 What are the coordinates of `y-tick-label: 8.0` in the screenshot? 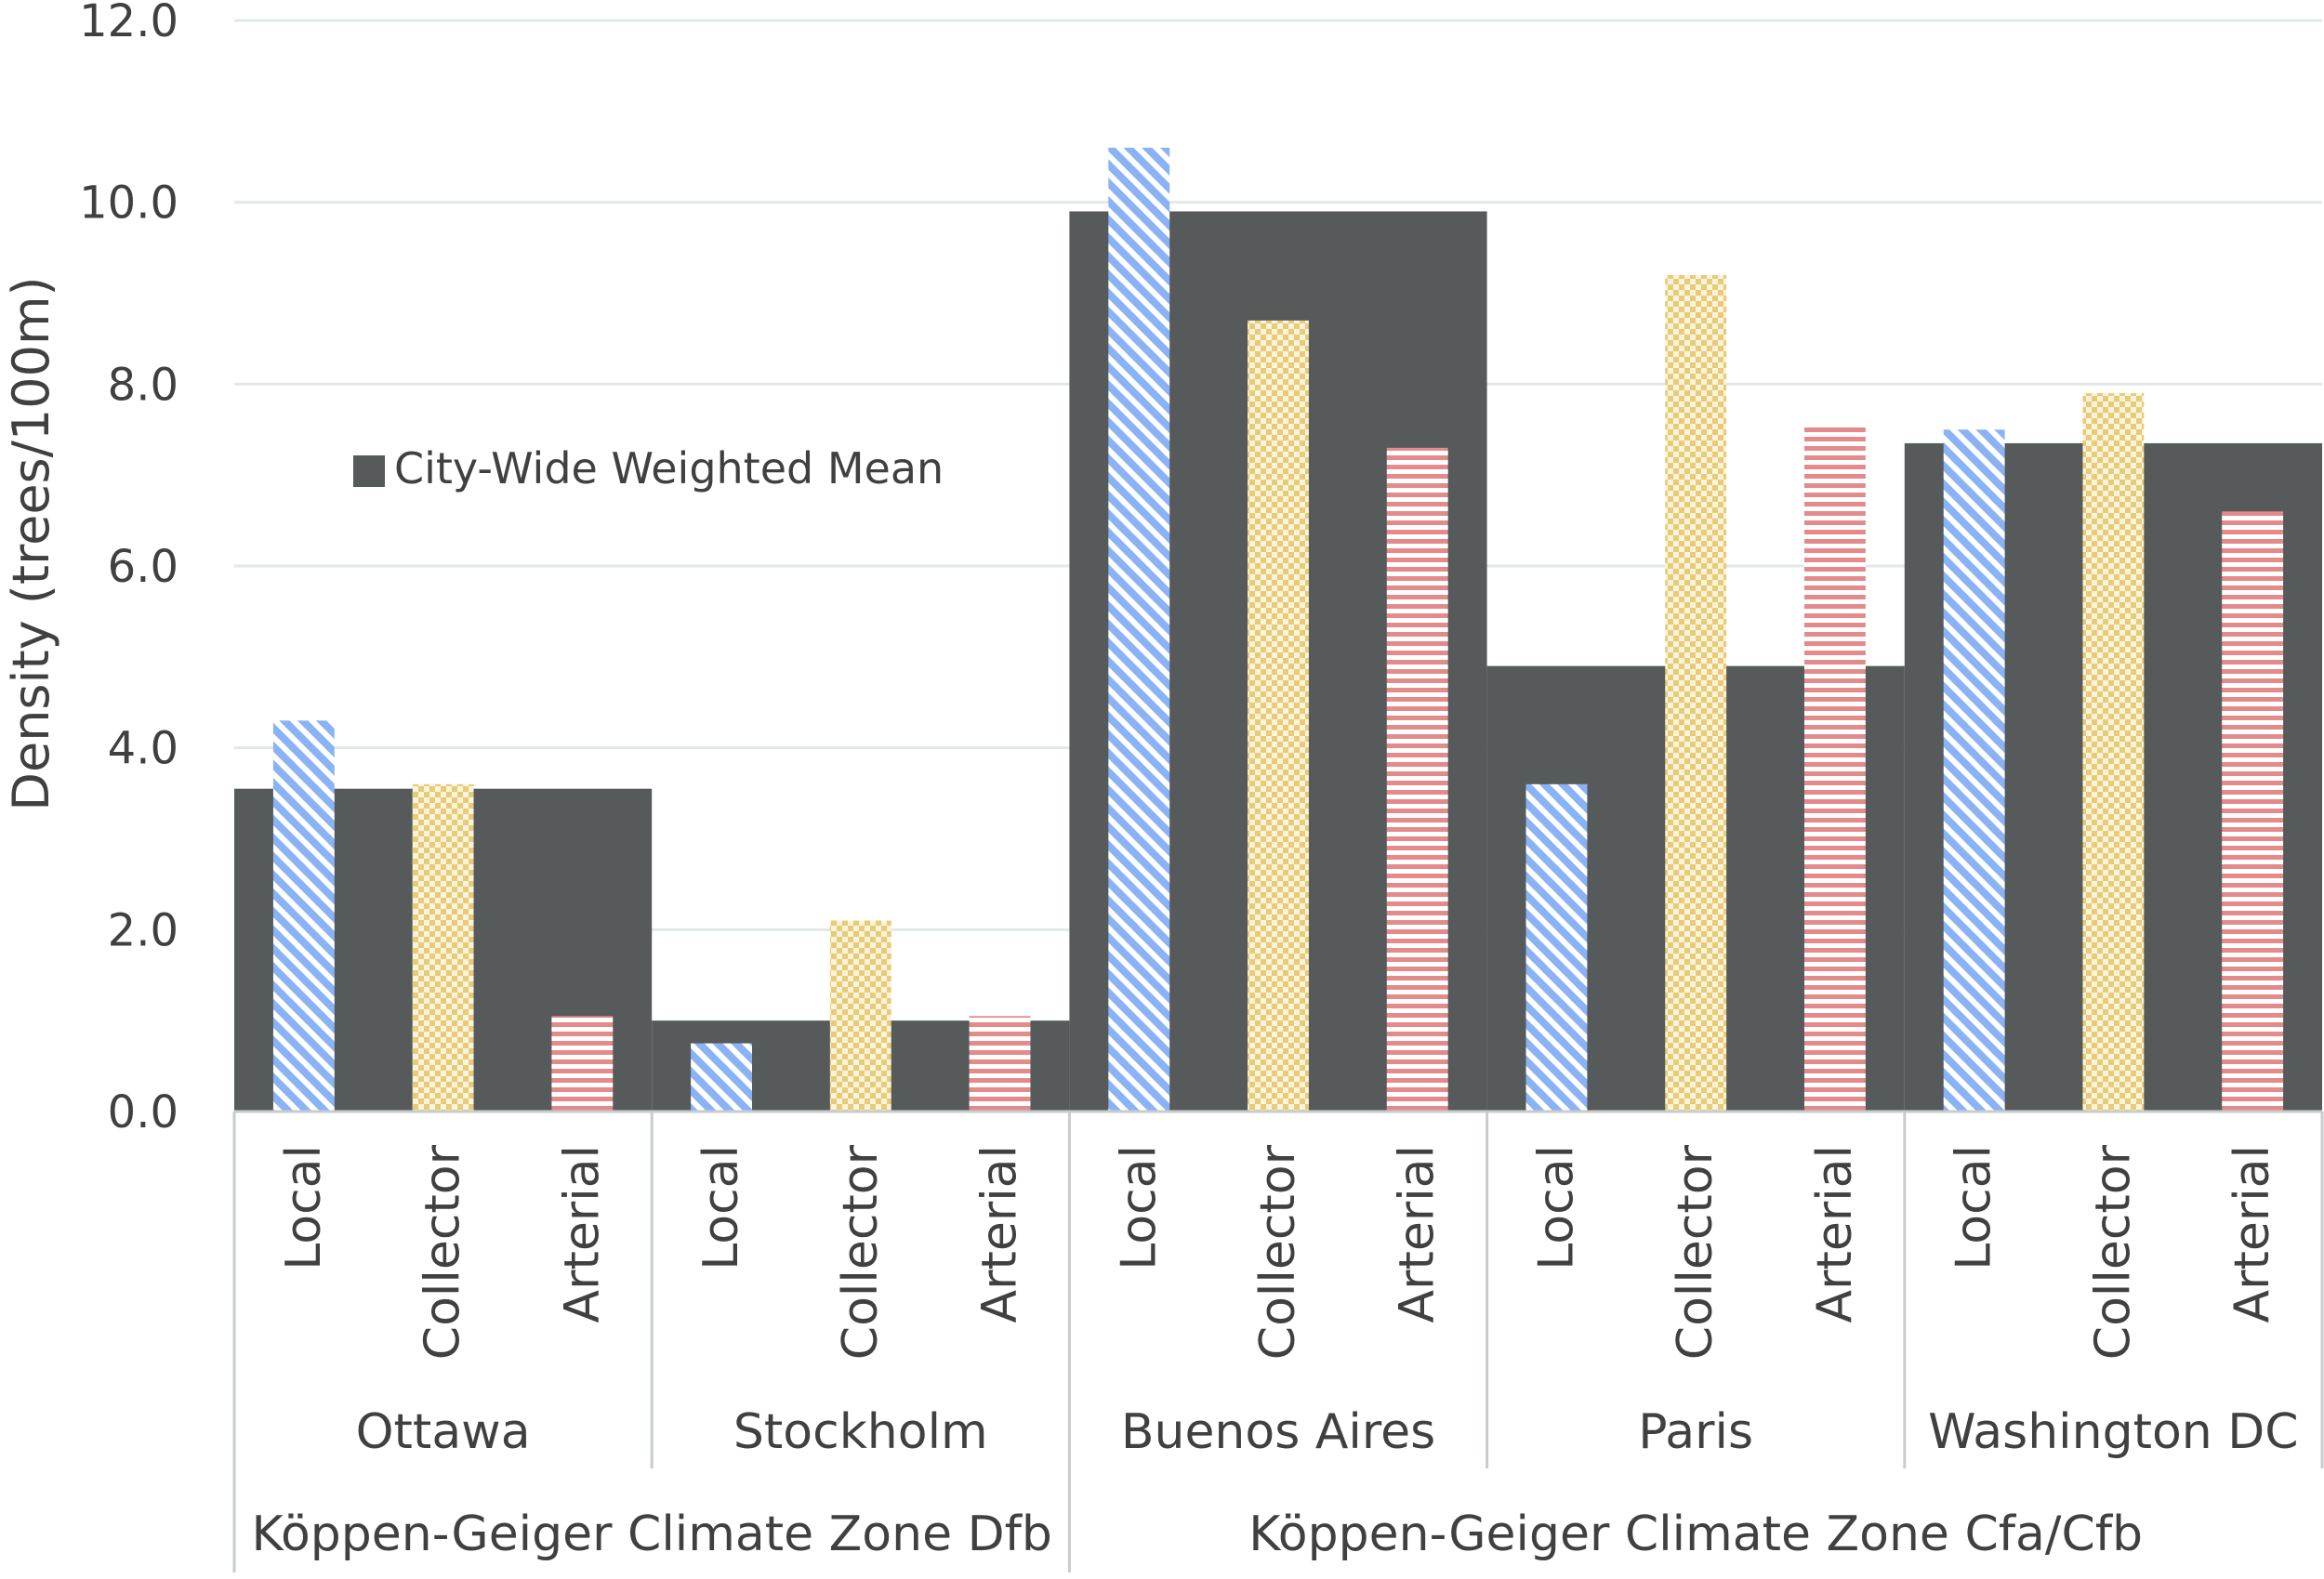 It's located at (143, 385).